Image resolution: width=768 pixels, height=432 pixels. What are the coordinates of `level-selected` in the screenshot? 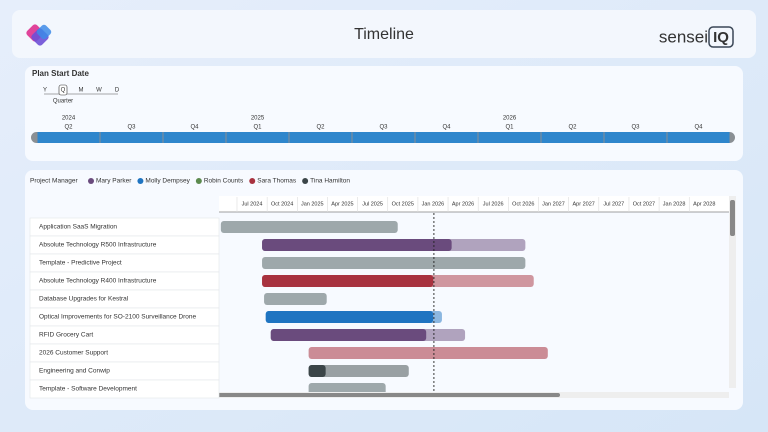 It's located at (63, 90).